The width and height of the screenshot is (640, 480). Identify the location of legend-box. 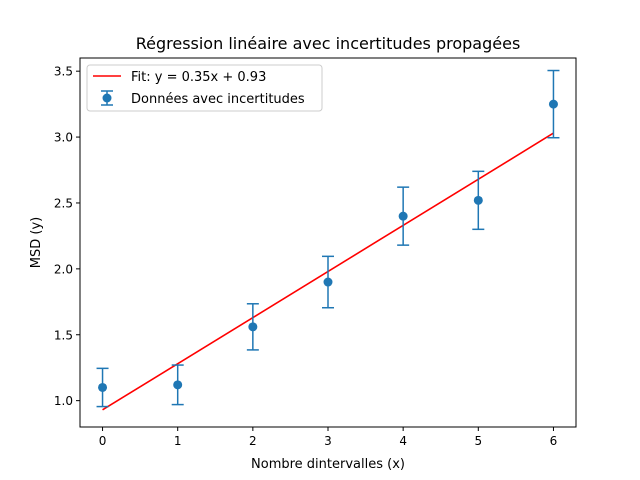
(204, 88).